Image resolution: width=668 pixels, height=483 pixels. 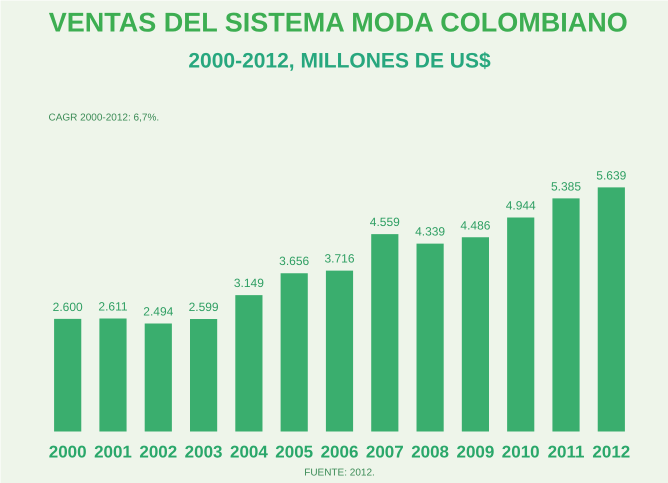 What do you see at coordinates (249, 452) in the screenshot?
I see `x-tick-label: 2004` at bounding box center [249, 452].